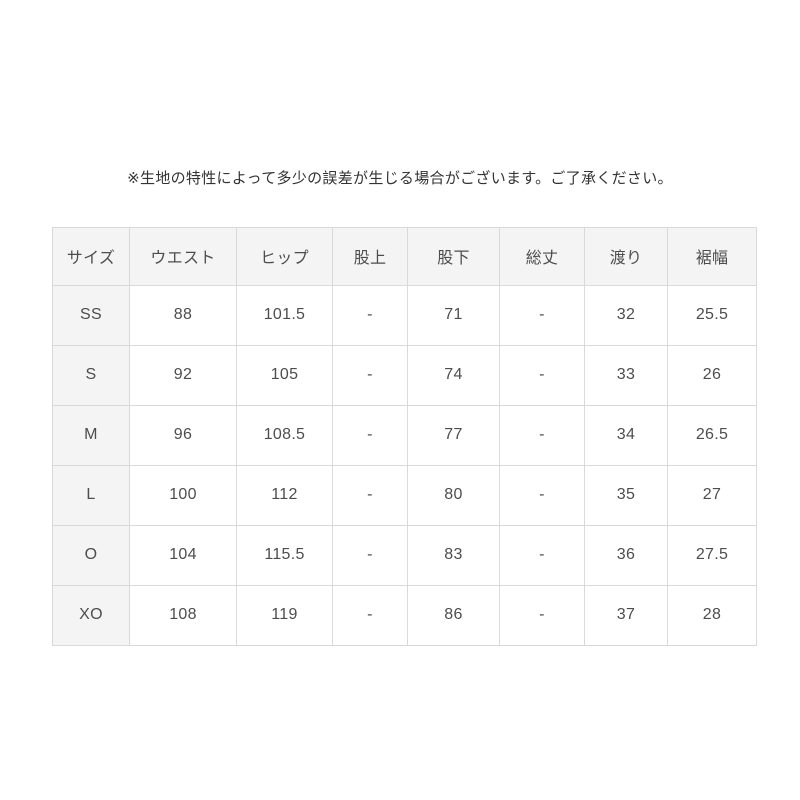 This screenshot has height=800, width=800. Describe the element at coordinates (453, 555) in the screenshot. I see `inseam-cell: 83` at that location.